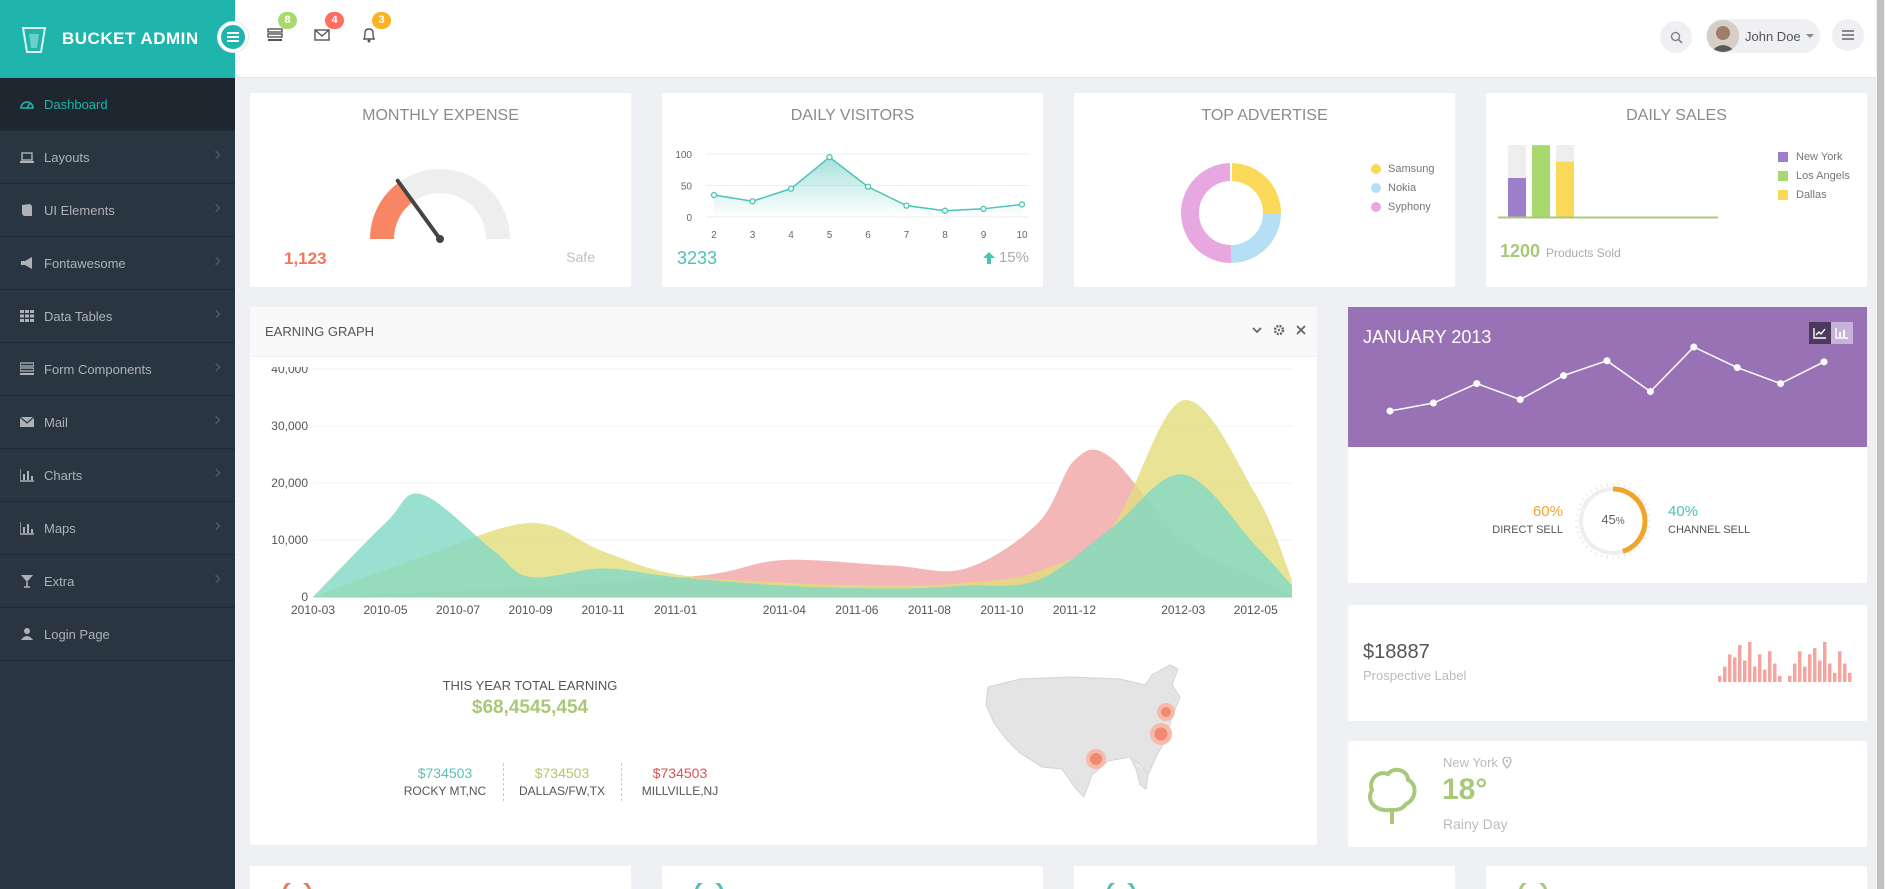 Image resolution: width=1885 pixels, height=889 pixels. Describe the element at coordinates (1763, 36) in the screenshot. I see `user-menu: John Doe` at that location.